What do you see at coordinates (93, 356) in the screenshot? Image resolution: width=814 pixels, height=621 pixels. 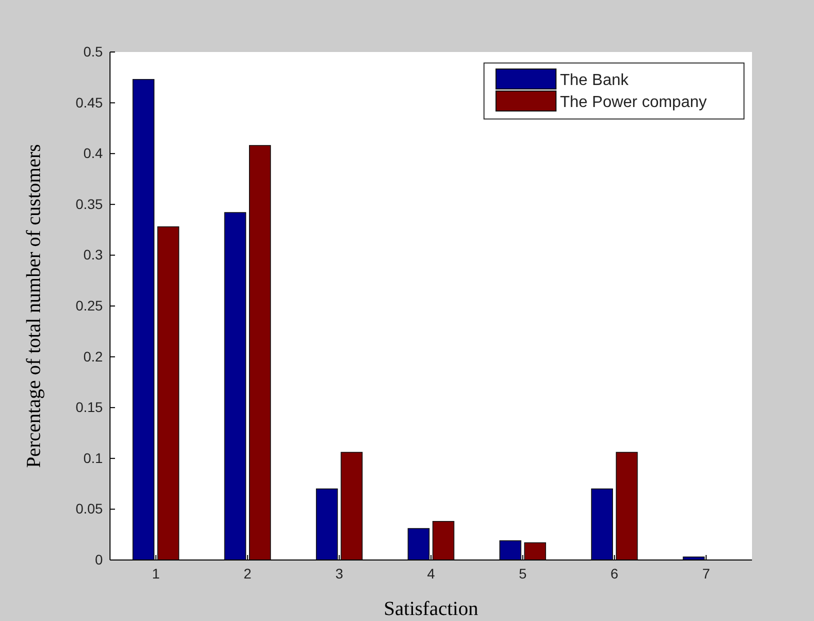 I see `y-tick-label: 0.2` at bounding box center [93, 356].